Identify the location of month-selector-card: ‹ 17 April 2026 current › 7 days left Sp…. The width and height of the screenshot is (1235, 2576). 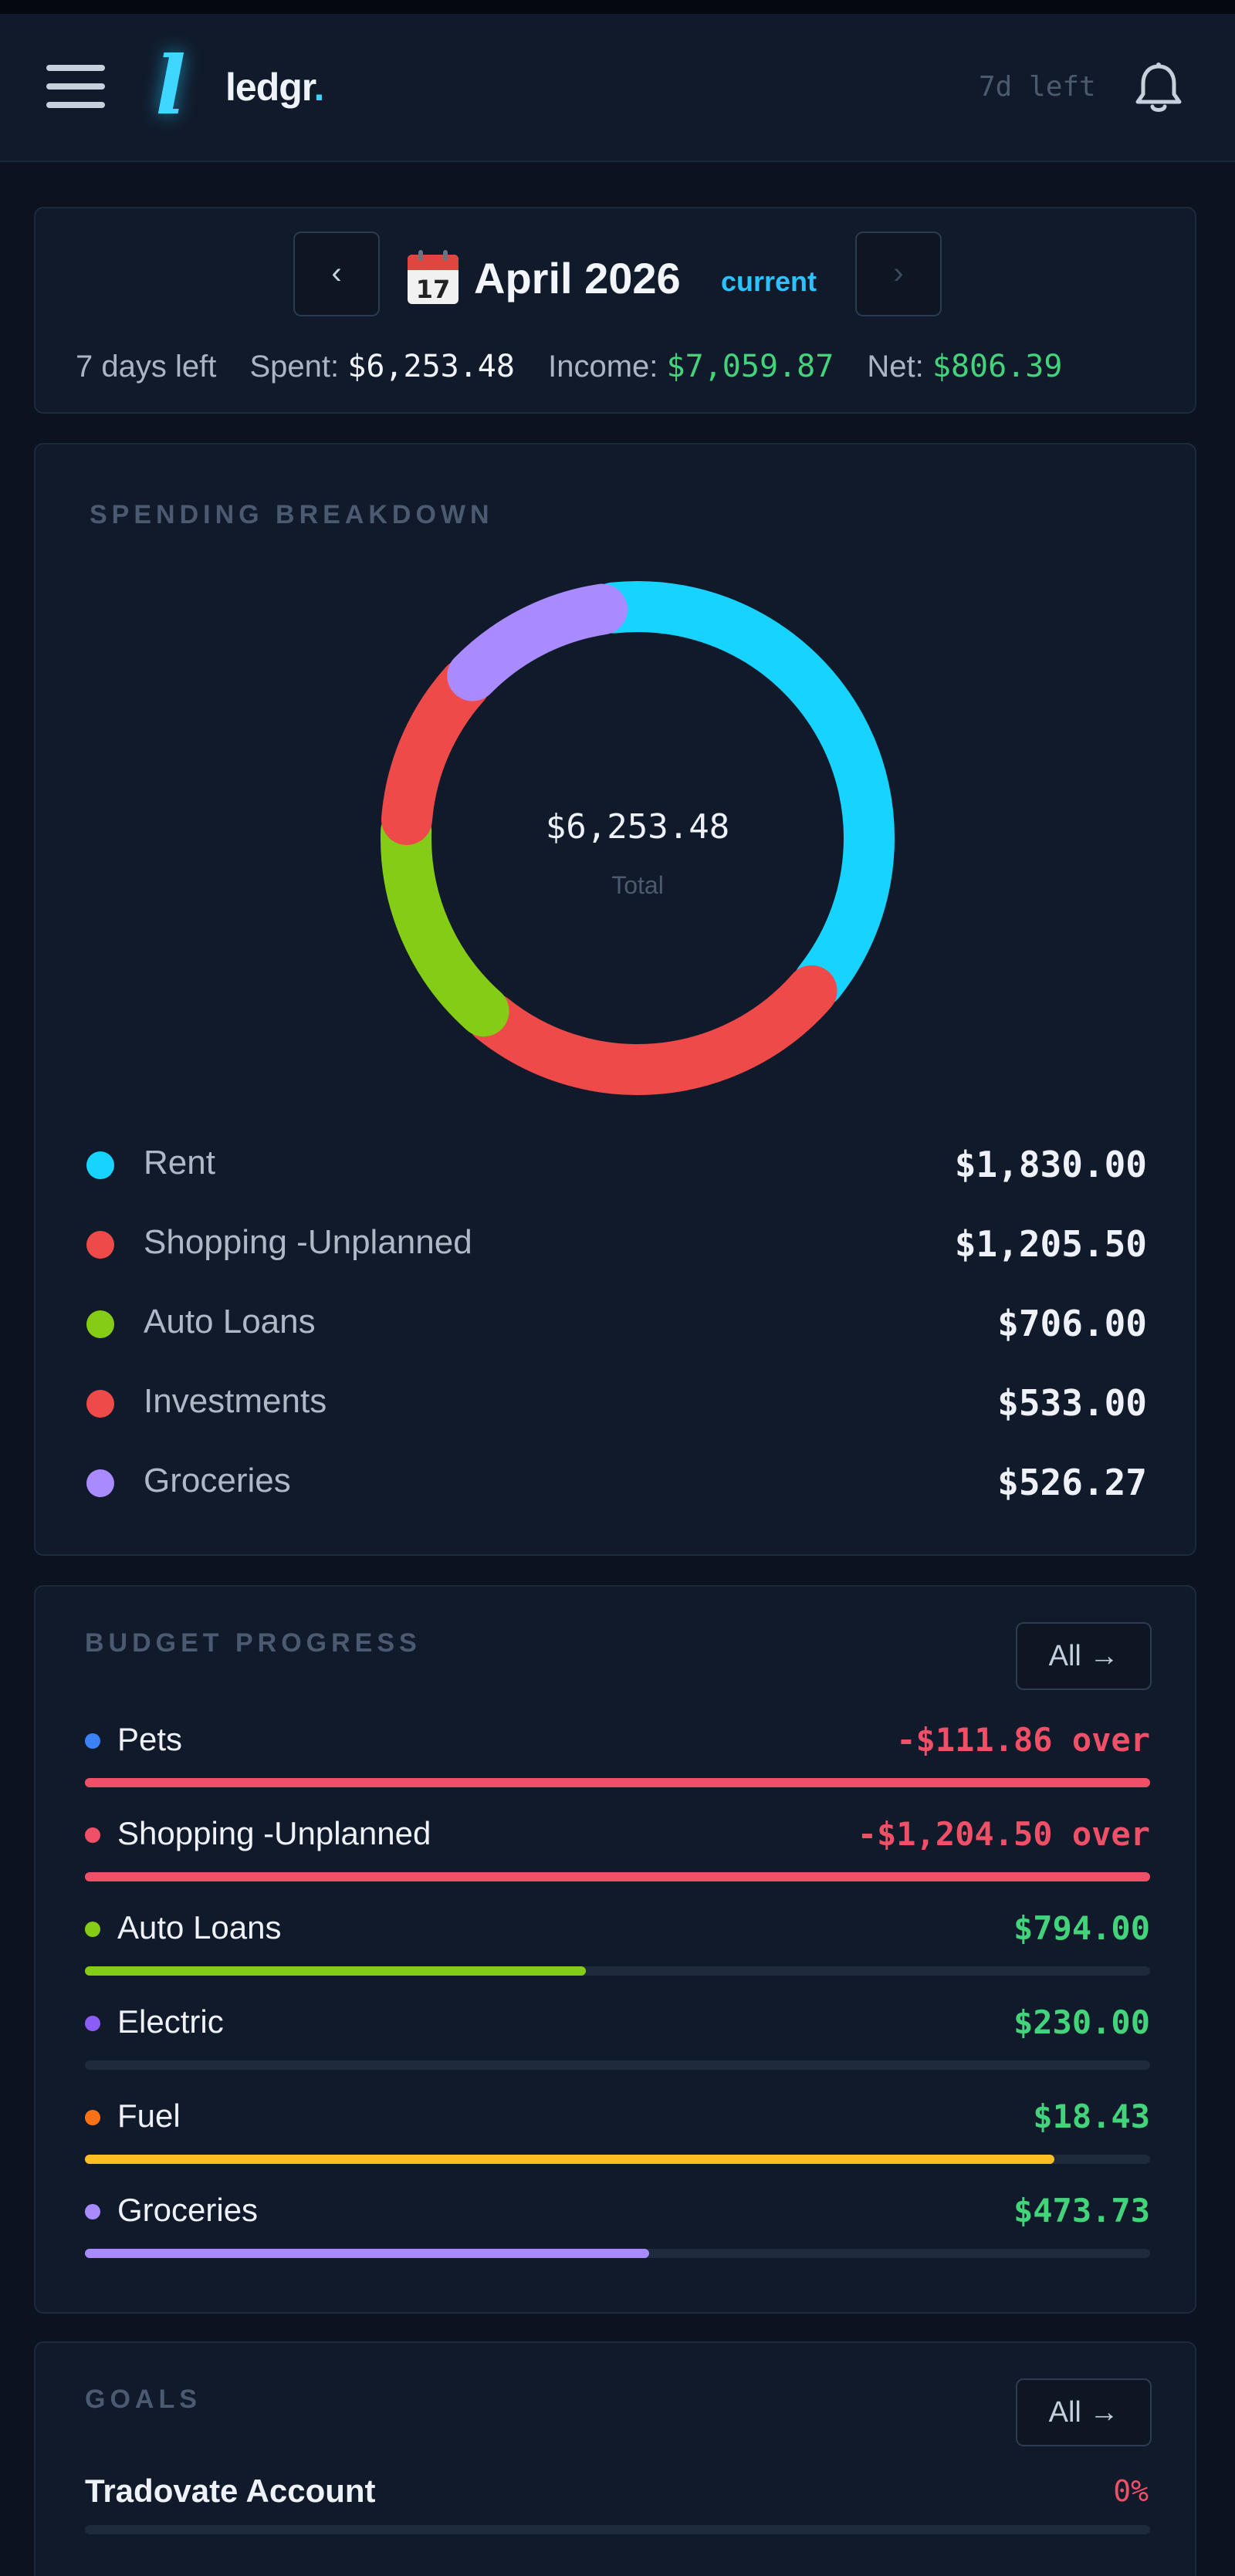
(615, 310).